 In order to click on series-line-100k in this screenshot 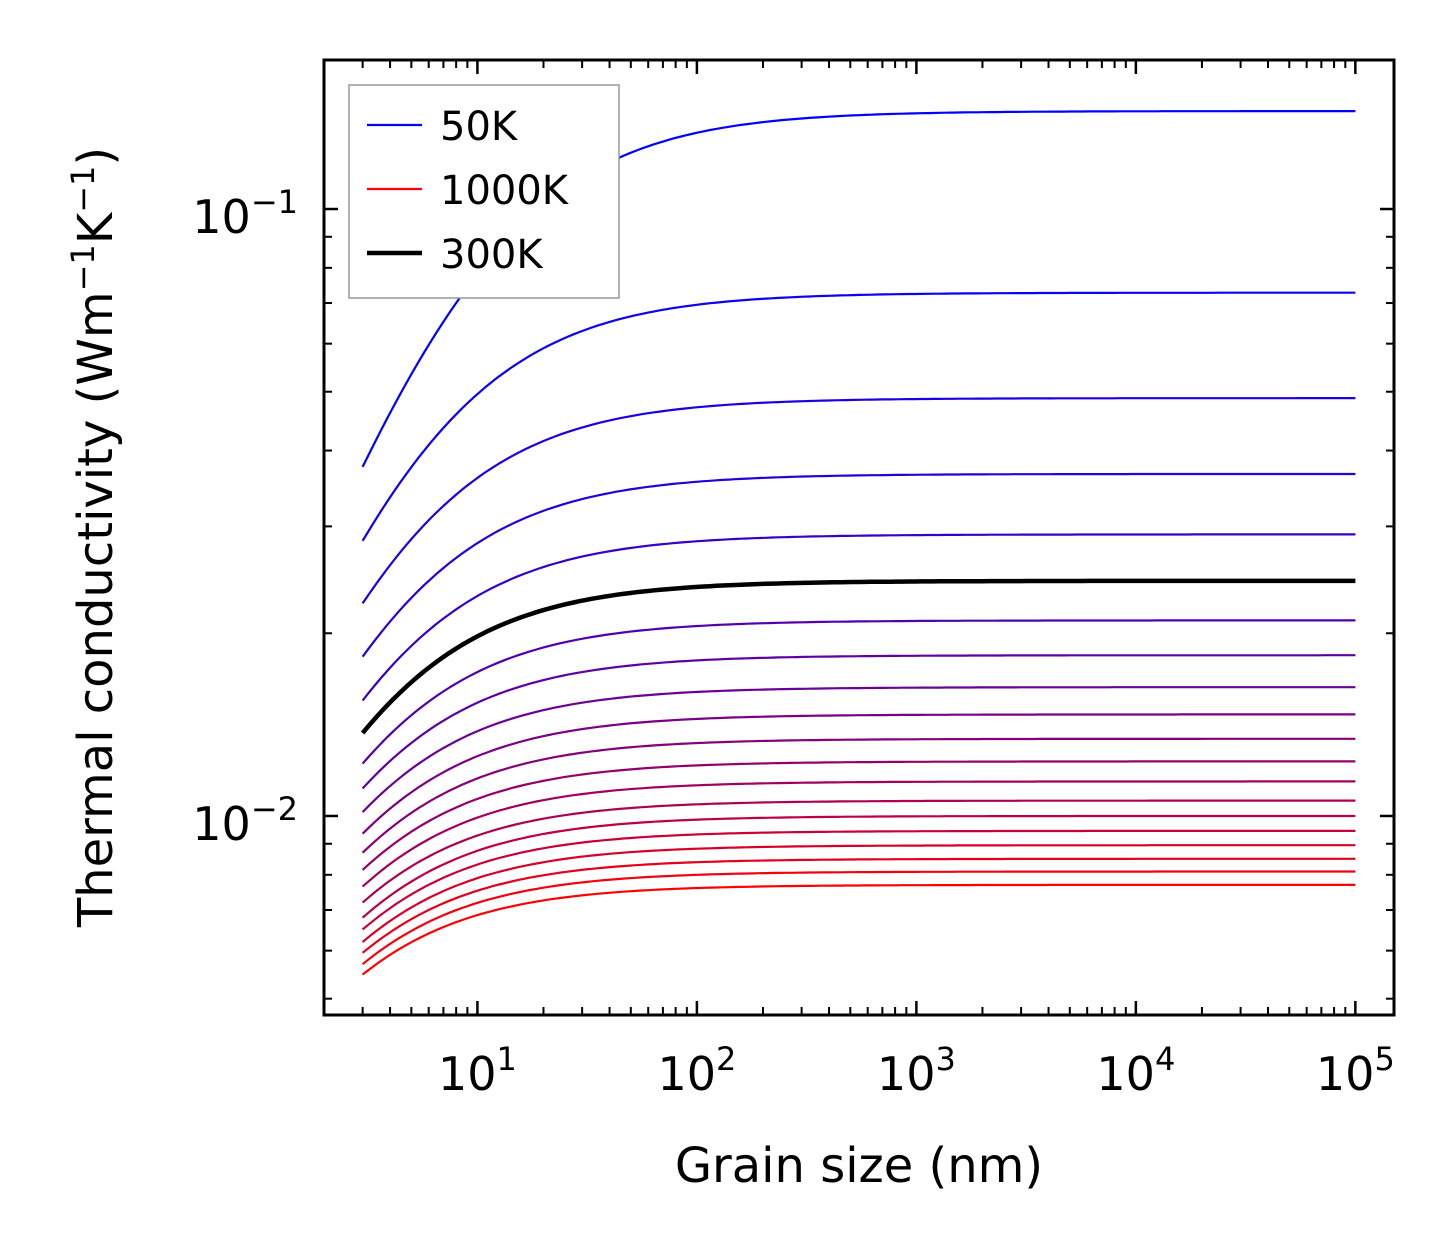, I will do `click(858, 416)`.